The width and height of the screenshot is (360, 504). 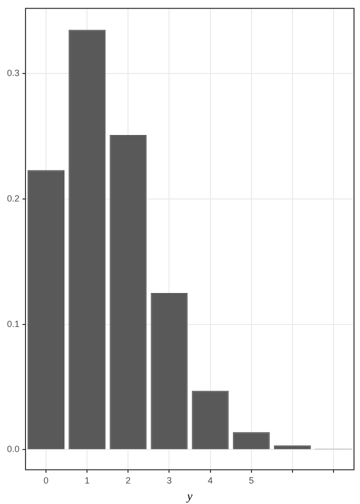 I want to click on x-tick-label: 0, so click(x=46, y=481).